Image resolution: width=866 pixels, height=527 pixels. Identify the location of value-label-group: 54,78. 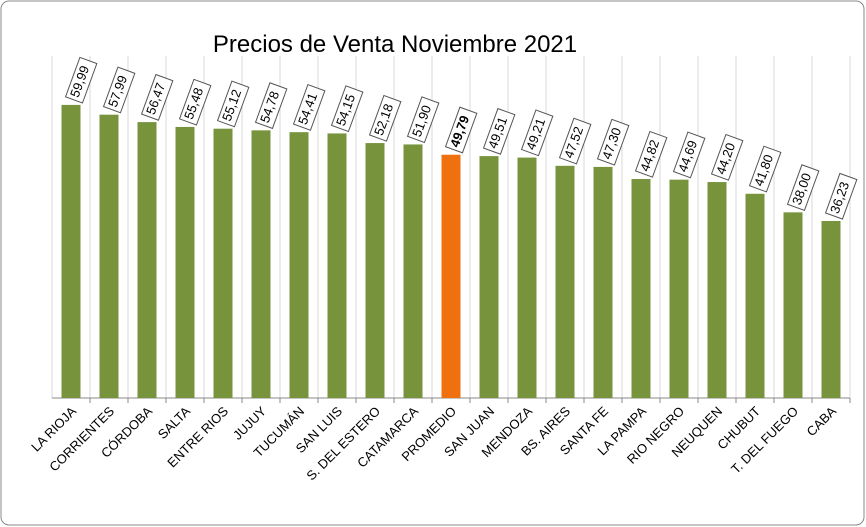
(271, 106).